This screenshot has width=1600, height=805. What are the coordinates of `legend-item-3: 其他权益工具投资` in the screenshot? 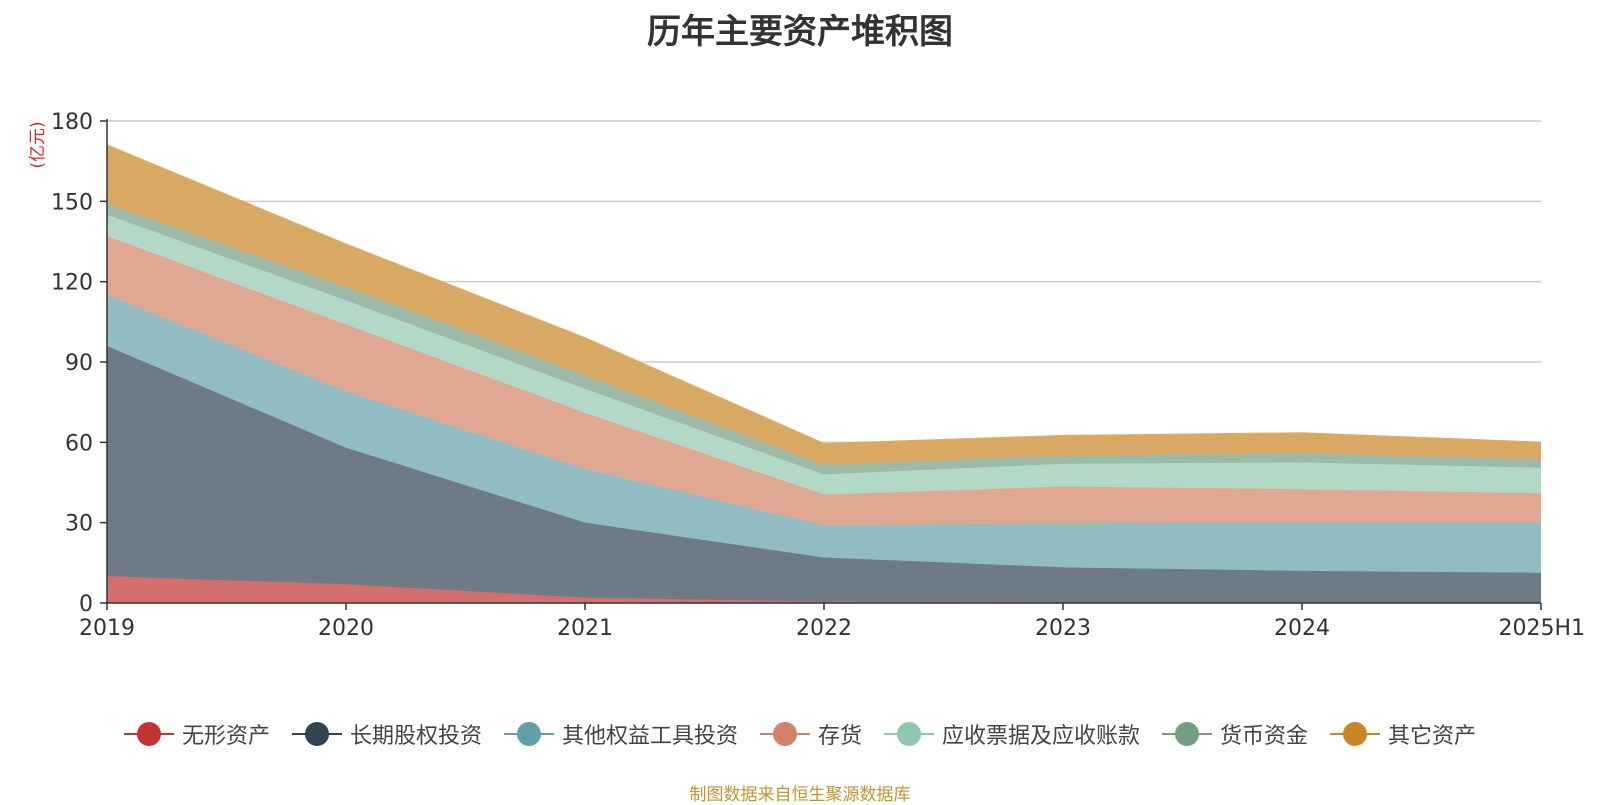 It's located at (620, 734).